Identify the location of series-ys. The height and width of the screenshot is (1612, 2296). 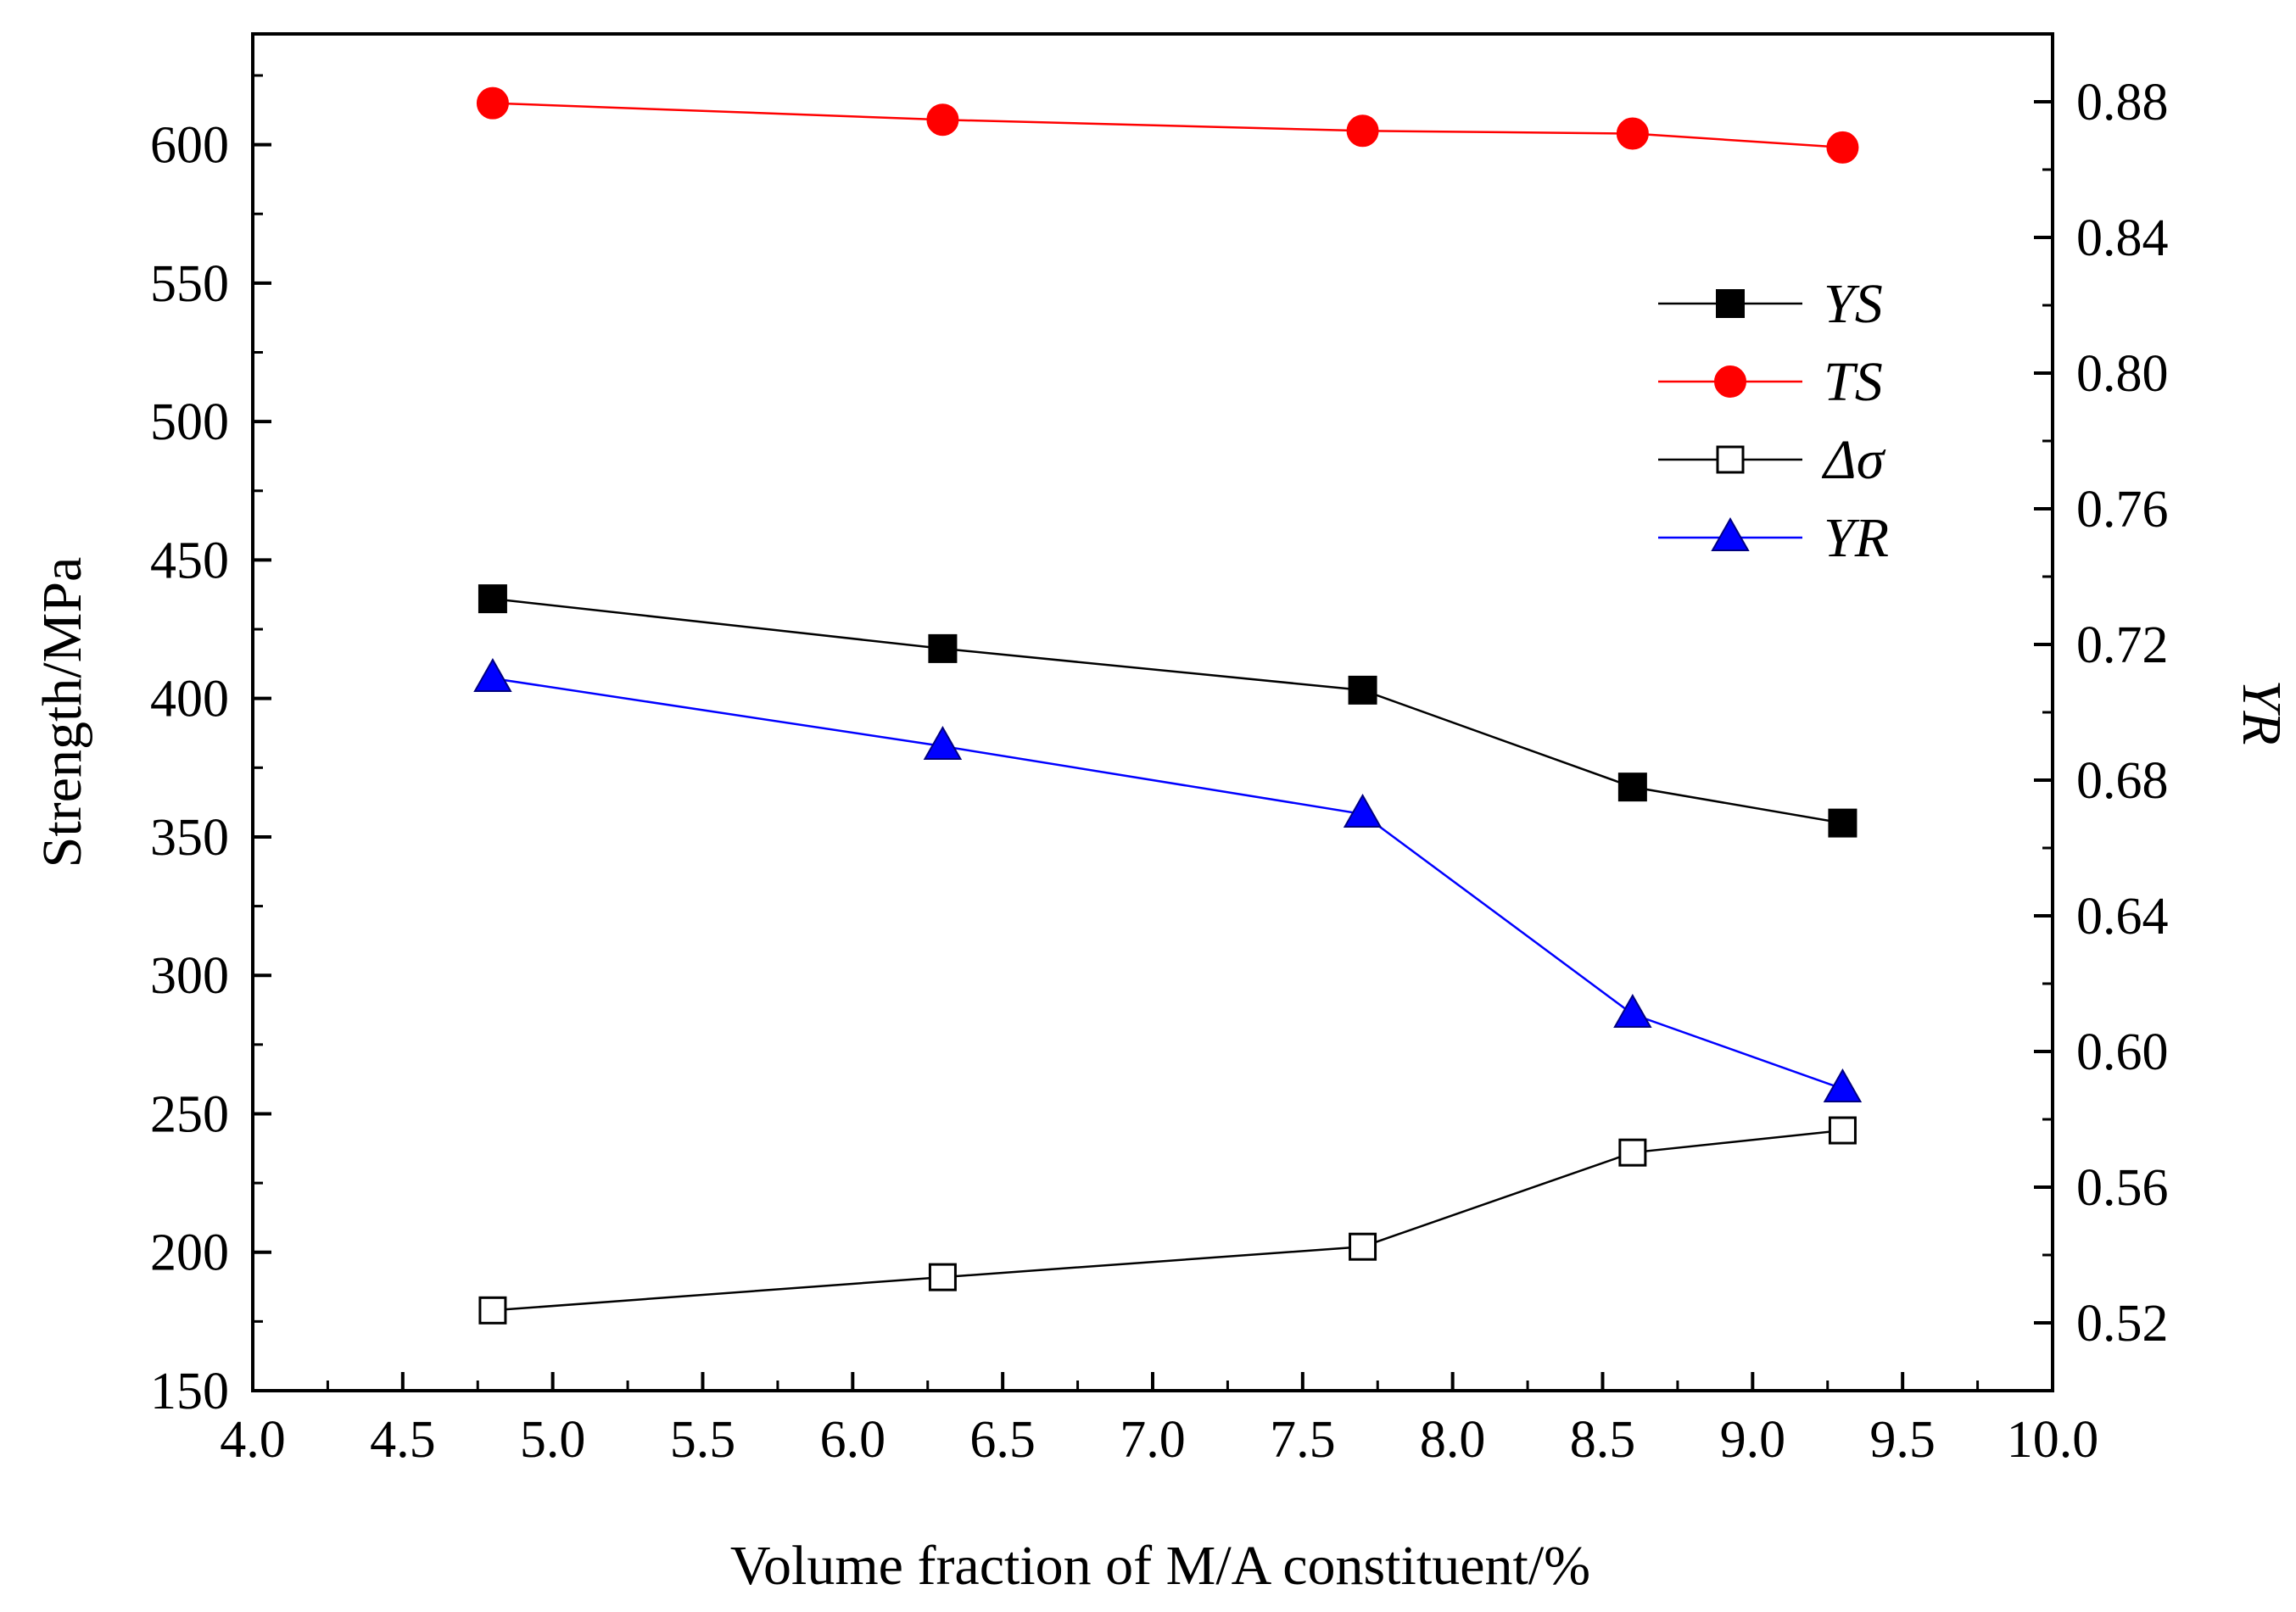
(1167, 711).